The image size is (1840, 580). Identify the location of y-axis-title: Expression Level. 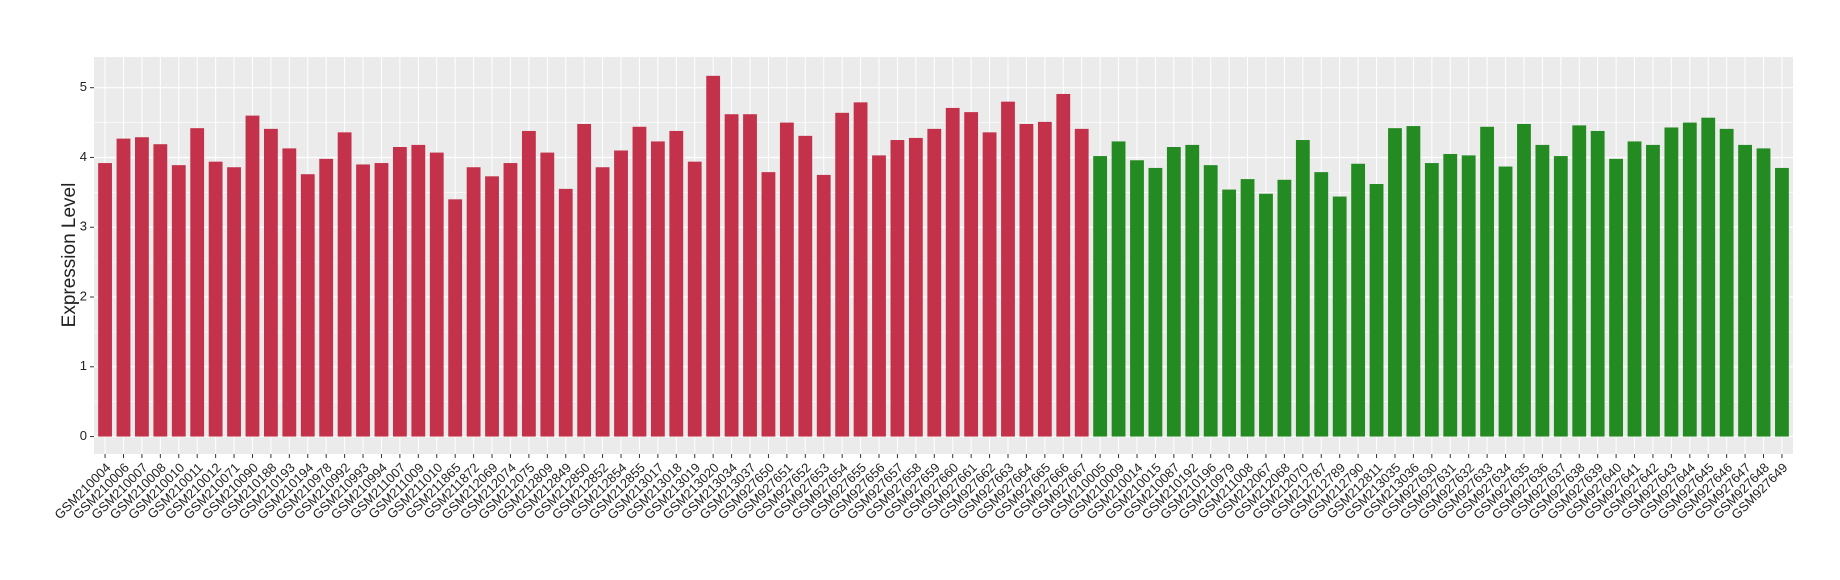
(69, 255).